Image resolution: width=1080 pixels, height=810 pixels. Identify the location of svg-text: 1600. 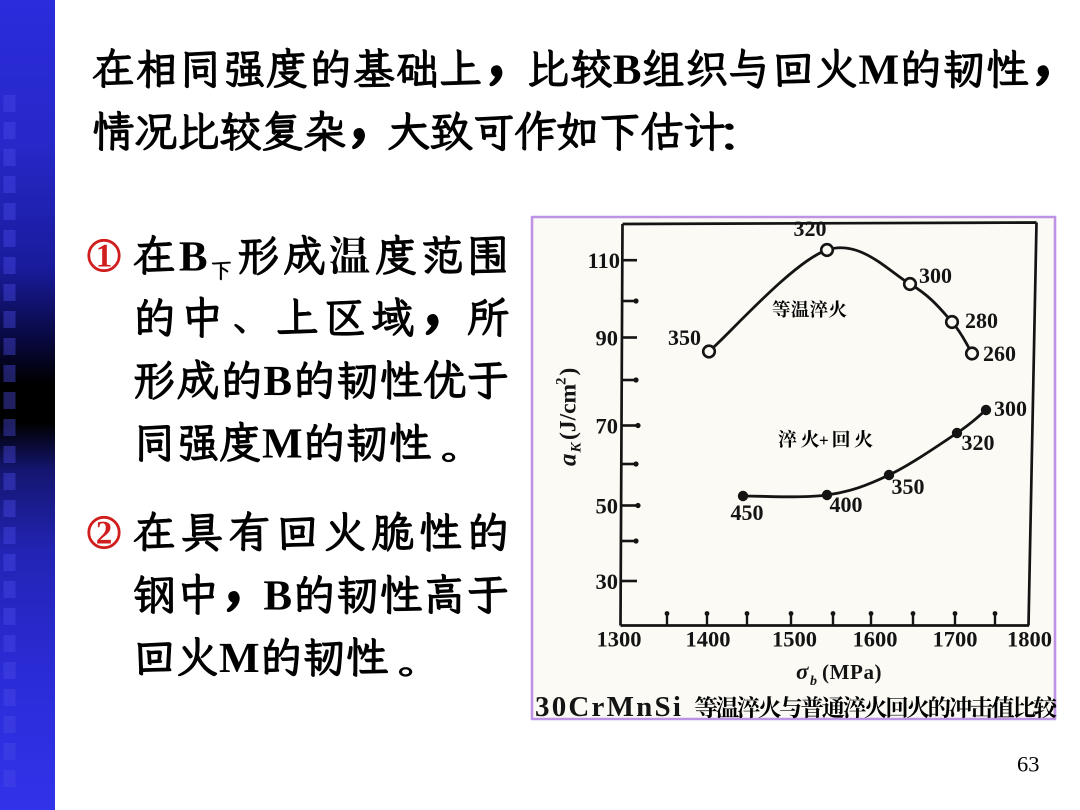
(875, 639).